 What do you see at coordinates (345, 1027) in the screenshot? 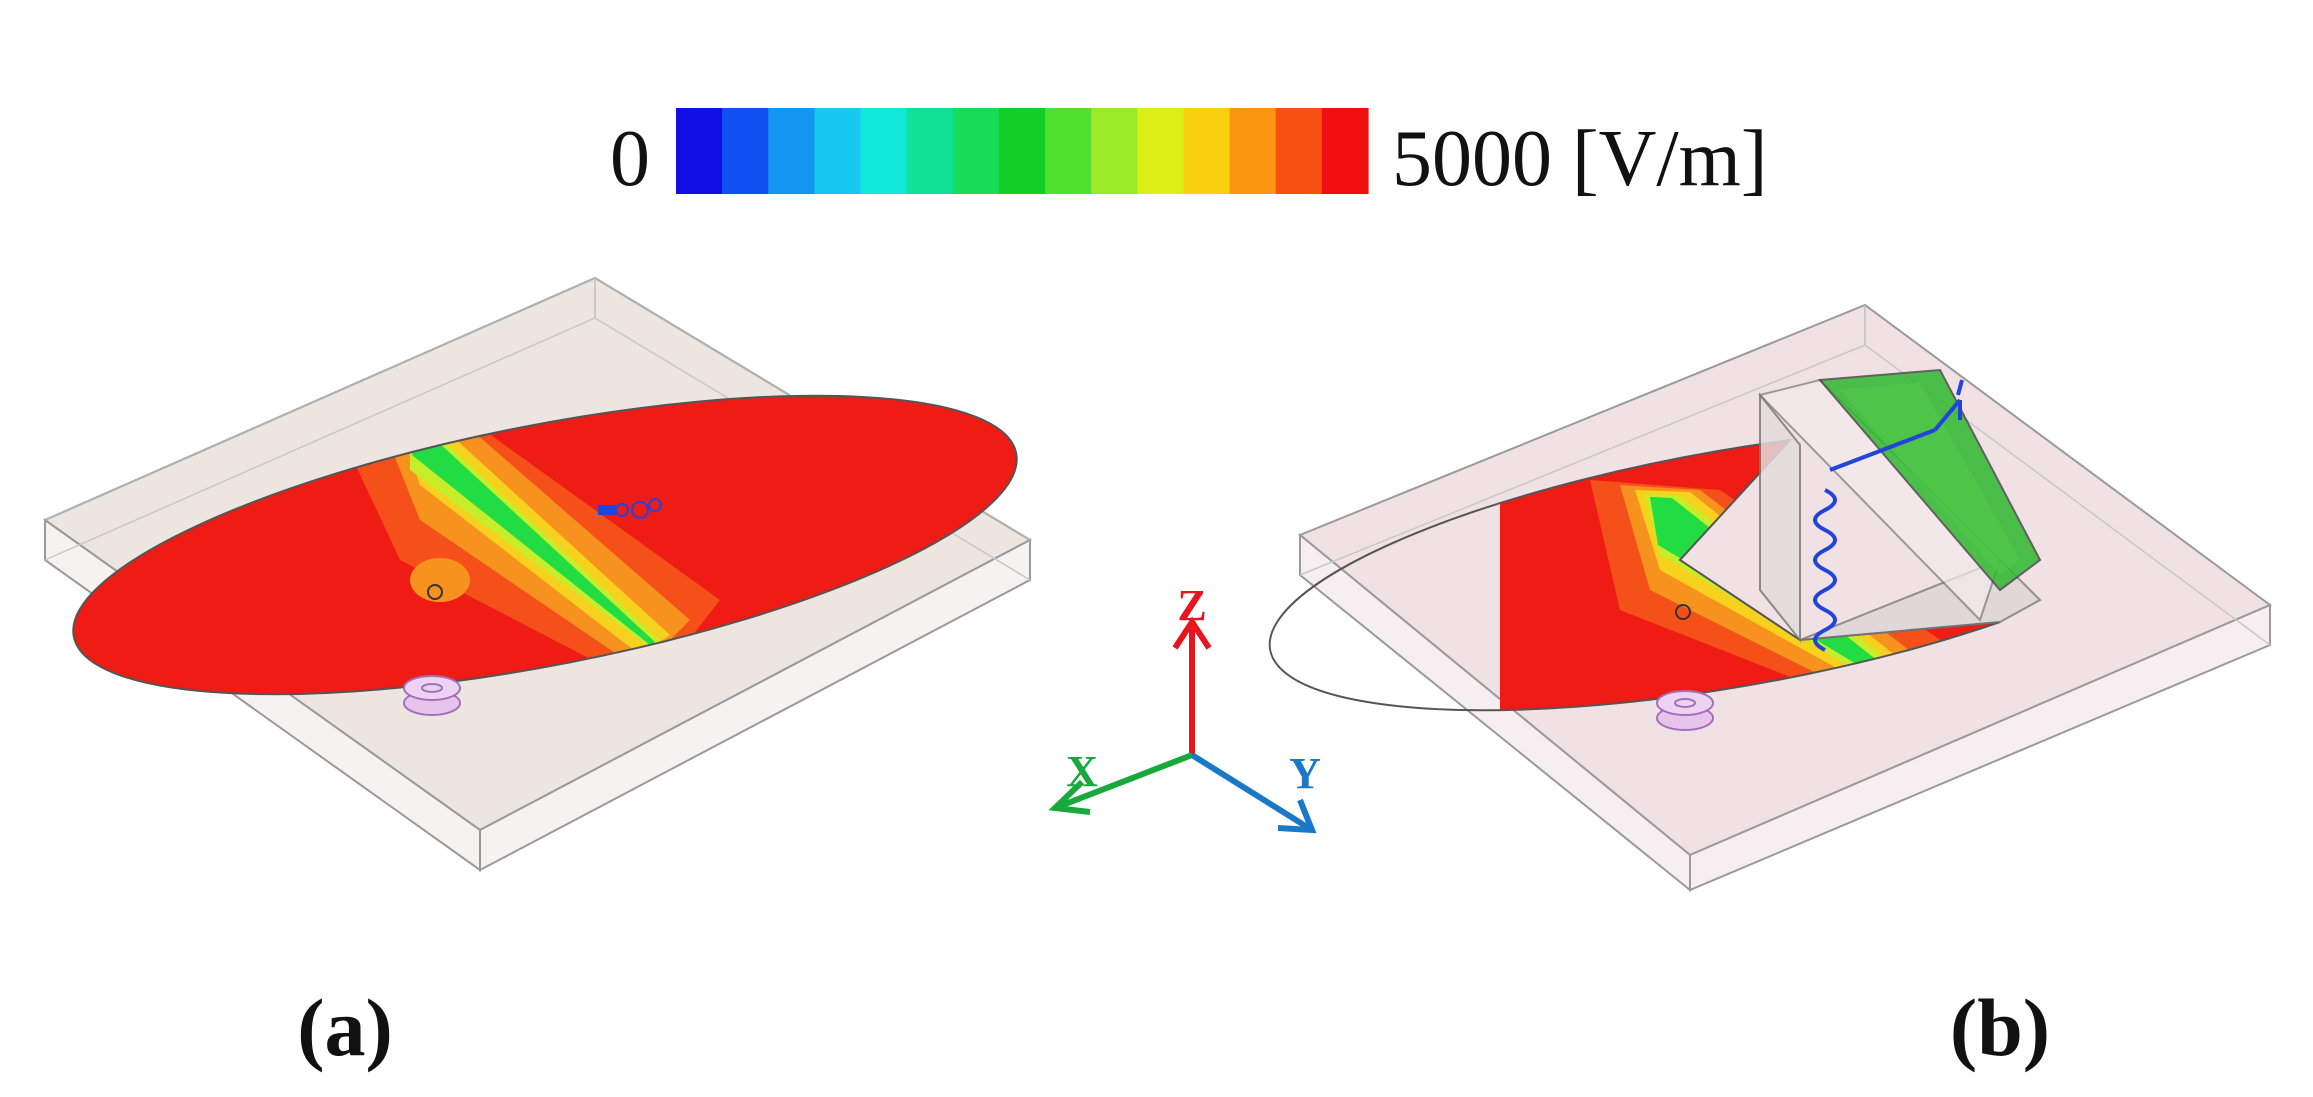
I see `panel-label-a: (a)` at bounding box center [345, 1027].